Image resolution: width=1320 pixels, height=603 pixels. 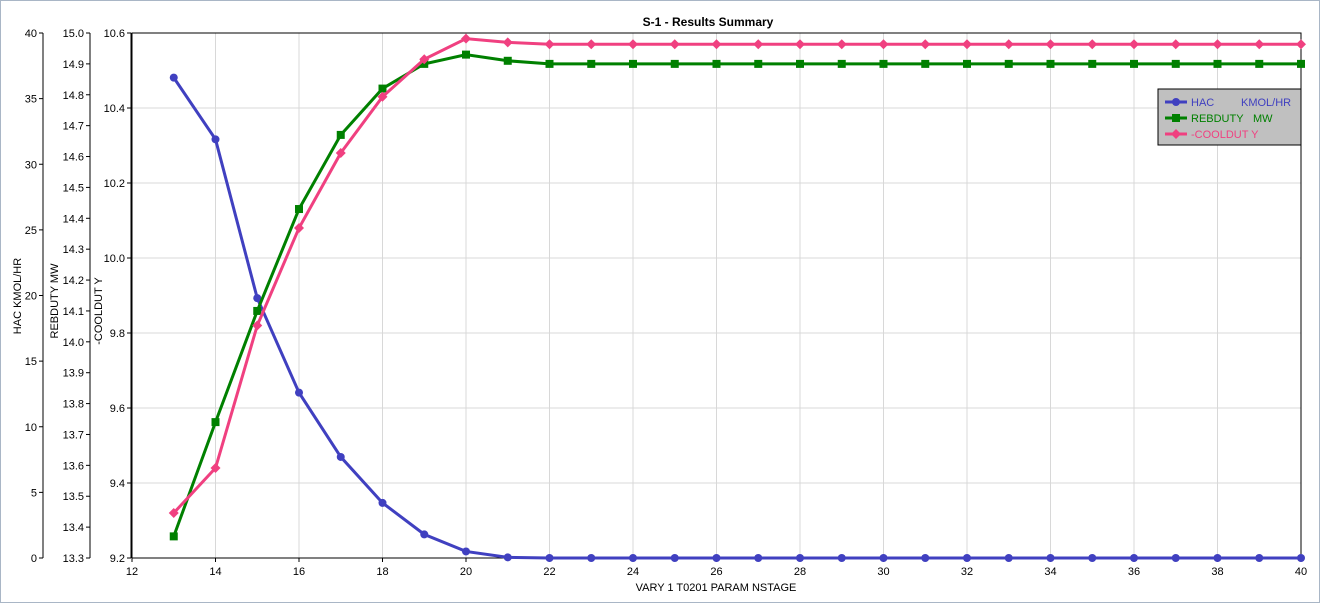 What do you see at coordinates (117, 484) in the screenshot?
I see `y-tick-label: 9.4` at bounding box center [117, 484].